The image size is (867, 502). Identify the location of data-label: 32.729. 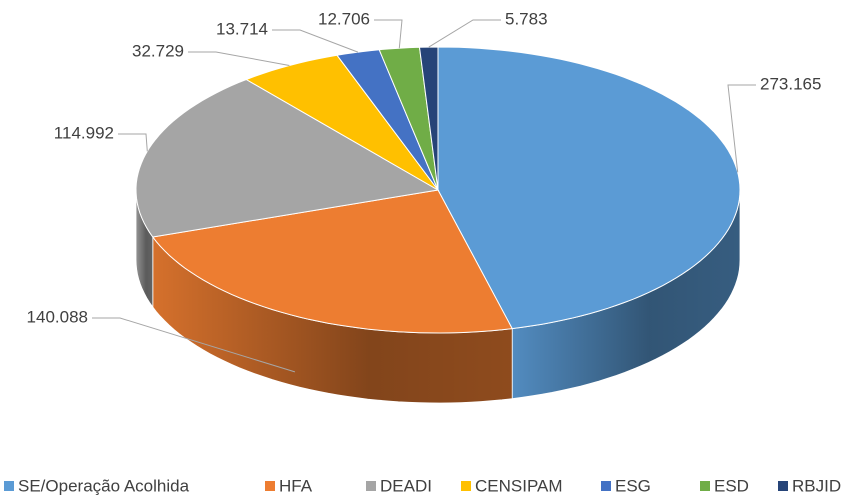
(158, 50).